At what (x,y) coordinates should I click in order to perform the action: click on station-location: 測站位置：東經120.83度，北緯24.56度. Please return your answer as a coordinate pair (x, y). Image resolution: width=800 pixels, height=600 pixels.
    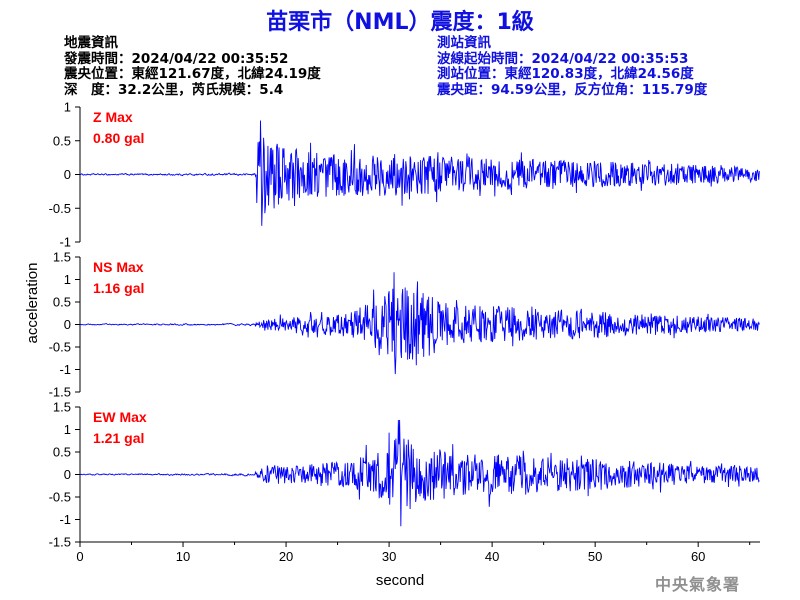
    Looking at the image, I should click on (565, 74).